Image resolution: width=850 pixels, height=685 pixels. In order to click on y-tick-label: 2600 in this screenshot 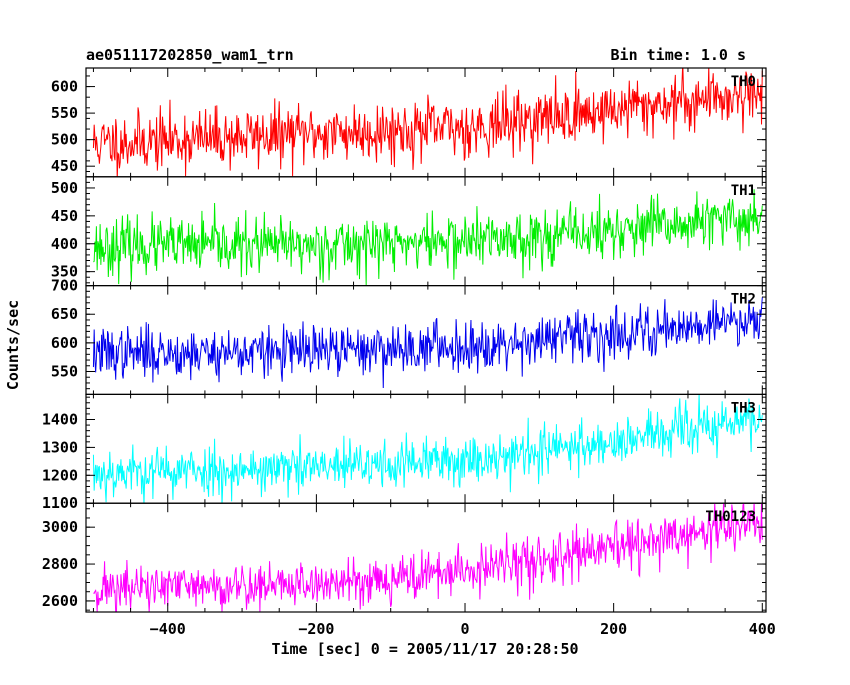, I will do `click(60, 601)`.